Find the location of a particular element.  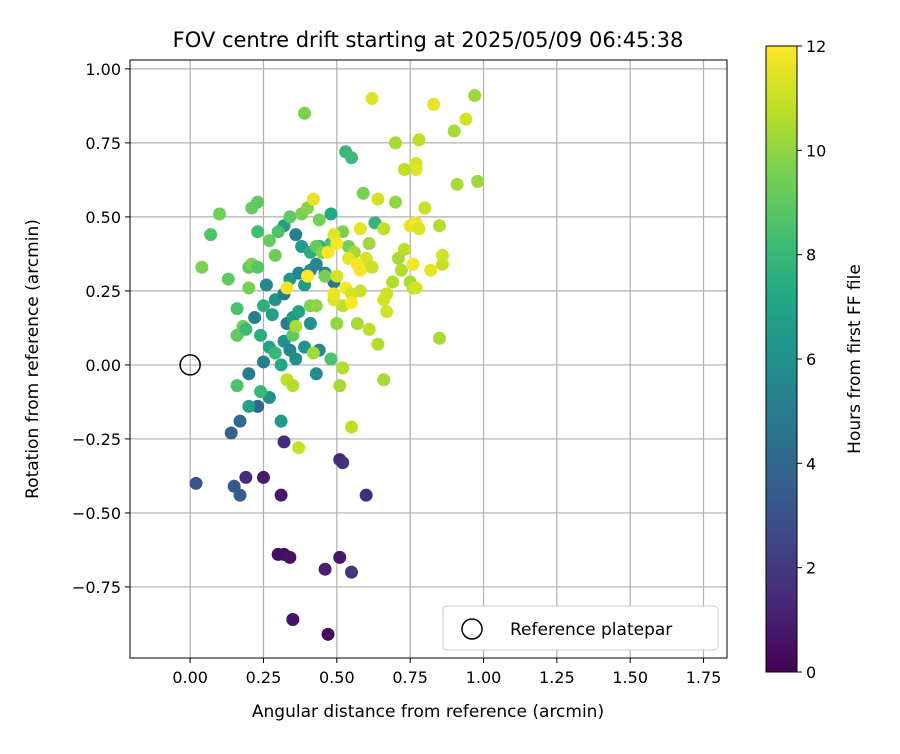

colorbar-gradient is located at coordinates (781, 359).